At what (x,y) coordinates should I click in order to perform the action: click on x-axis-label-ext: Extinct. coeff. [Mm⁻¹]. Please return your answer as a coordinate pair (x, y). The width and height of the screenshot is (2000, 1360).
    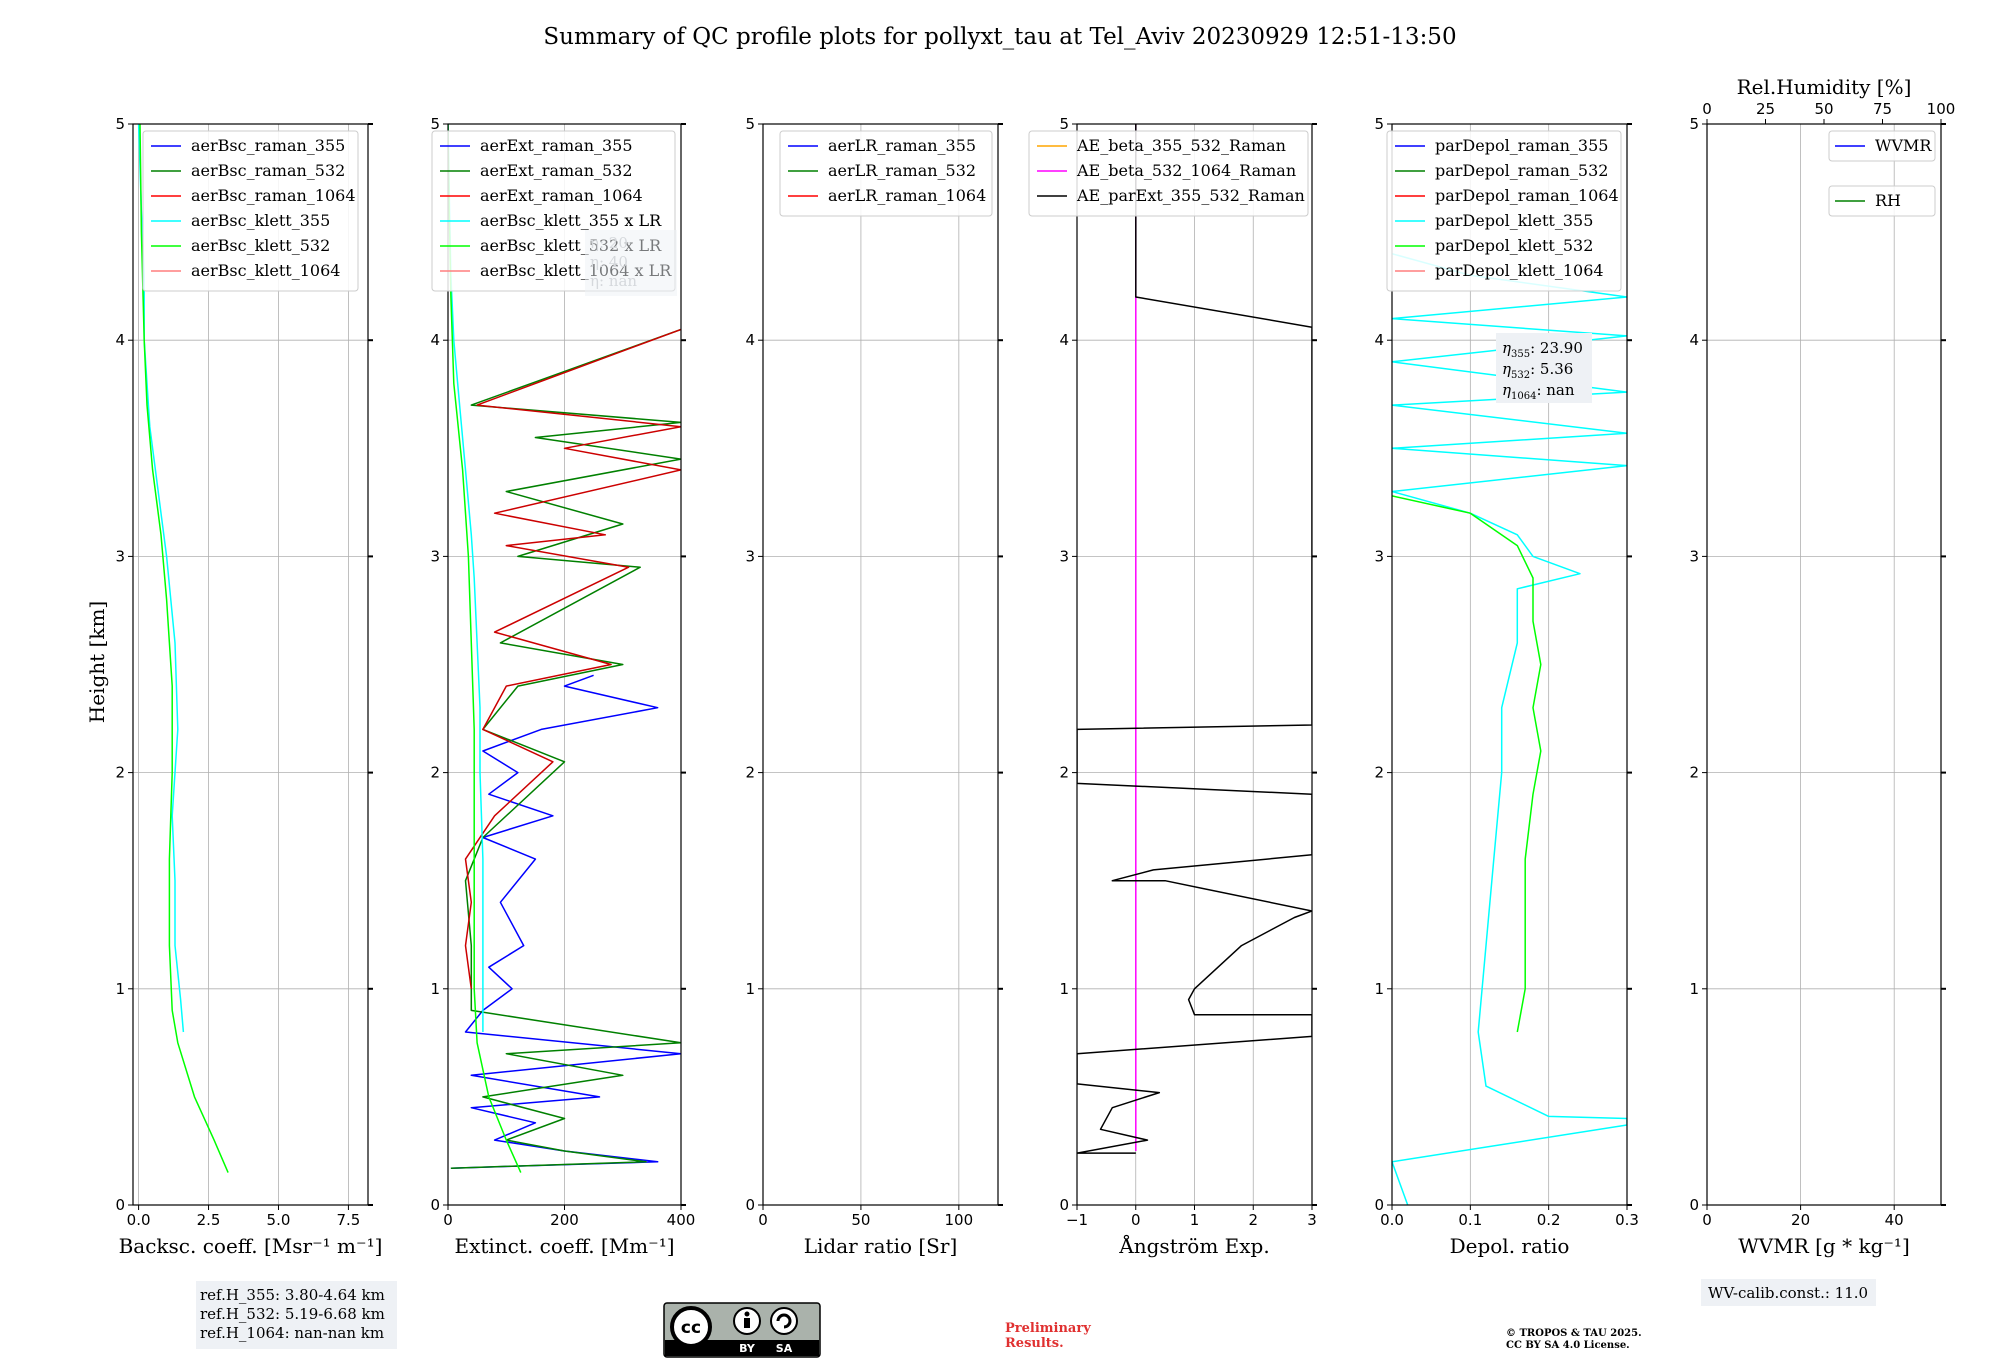
    Looking at the image, I should click on (564, 1246).